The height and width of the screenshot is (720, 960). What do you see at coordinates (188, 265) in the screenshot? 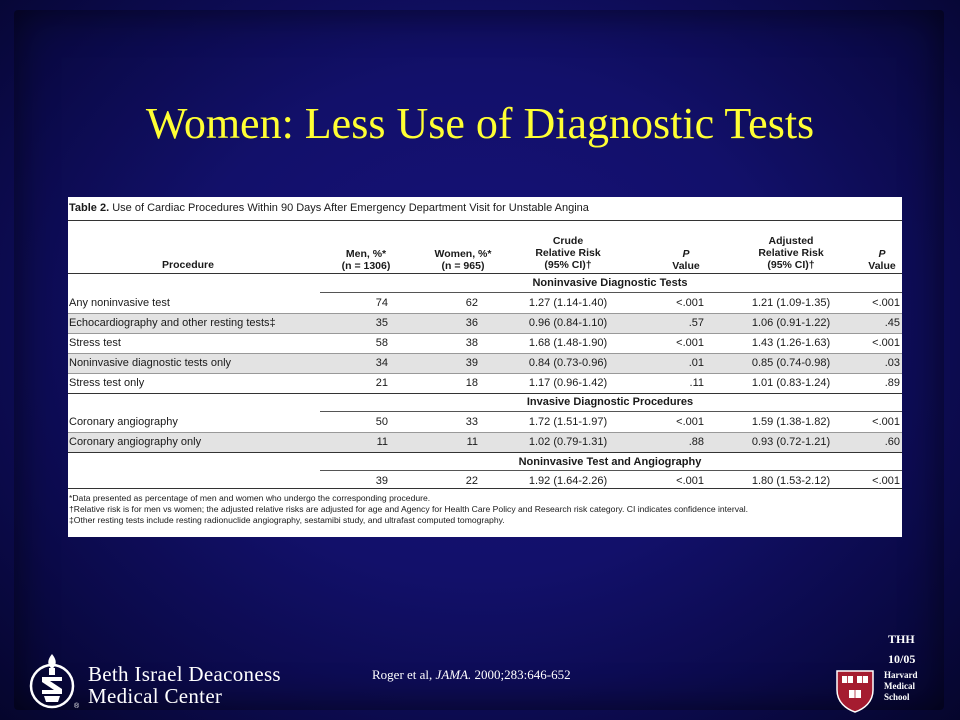
I see `header-procedure: Procedure` at bounding box center [188, 265].